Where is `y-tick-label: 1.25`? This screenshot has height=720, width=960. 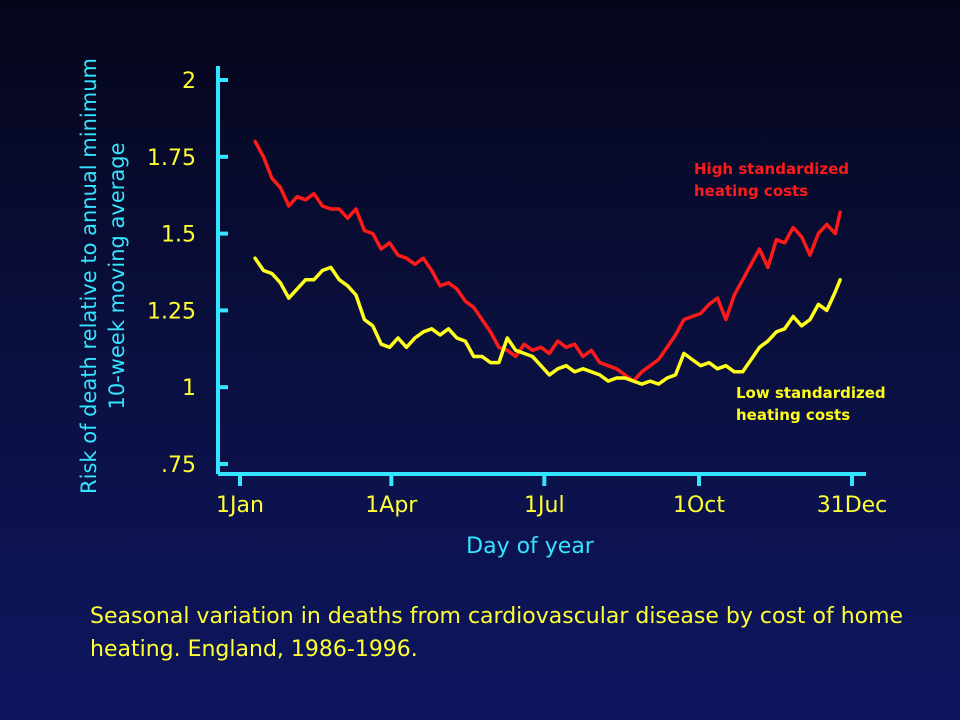
y-tick-label: 1.25 is located at coordinates (171, 311).